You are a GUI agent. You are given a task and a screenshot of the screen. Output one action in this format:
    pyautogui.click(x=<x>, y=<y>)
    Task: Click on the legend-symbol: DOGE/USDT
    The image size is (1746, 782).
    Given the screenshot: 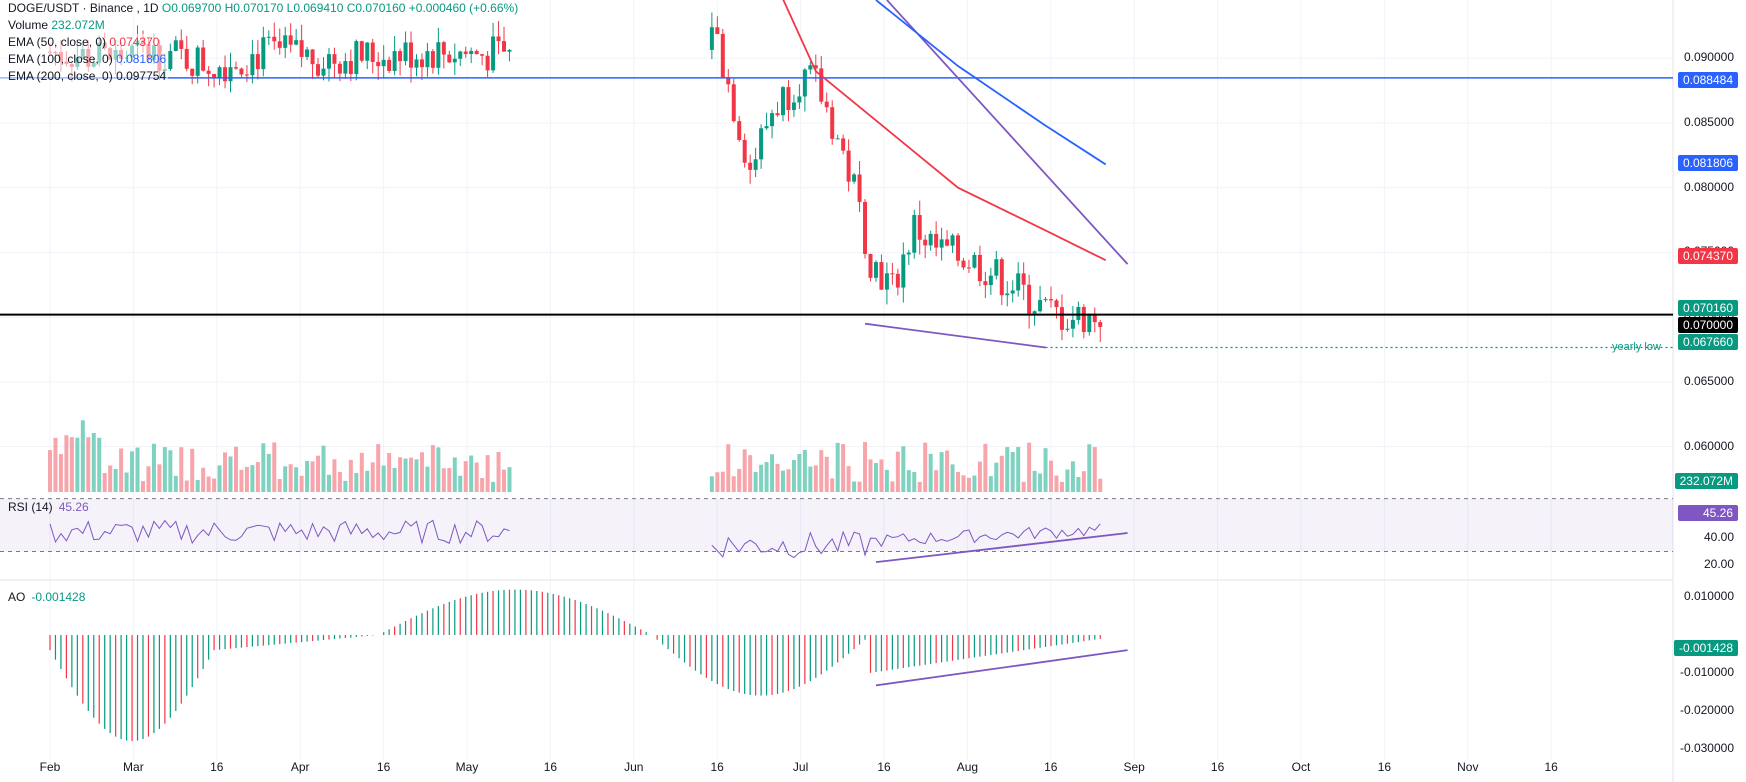 What is the action you would take?
    pyautogui.click(x=44, y=8)
    